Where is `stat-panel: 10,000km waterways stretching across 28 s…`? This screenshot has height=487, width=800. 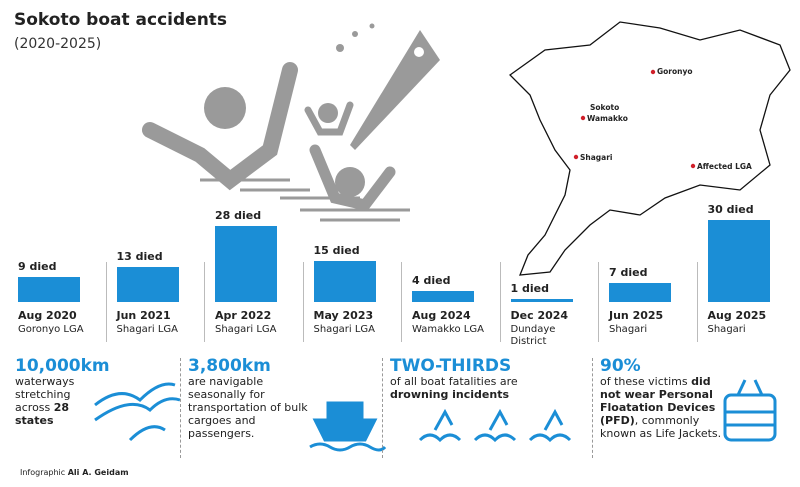 stat-panel: 10,000km waterways stretching across 28 s… is located at coordinates (62, 392).